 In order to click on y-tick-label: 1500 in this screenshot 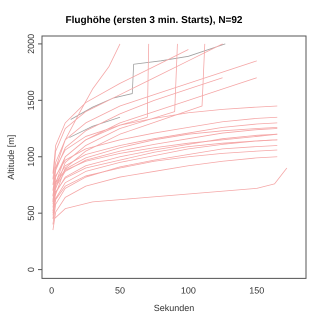, I will do `click(31, 100)`.